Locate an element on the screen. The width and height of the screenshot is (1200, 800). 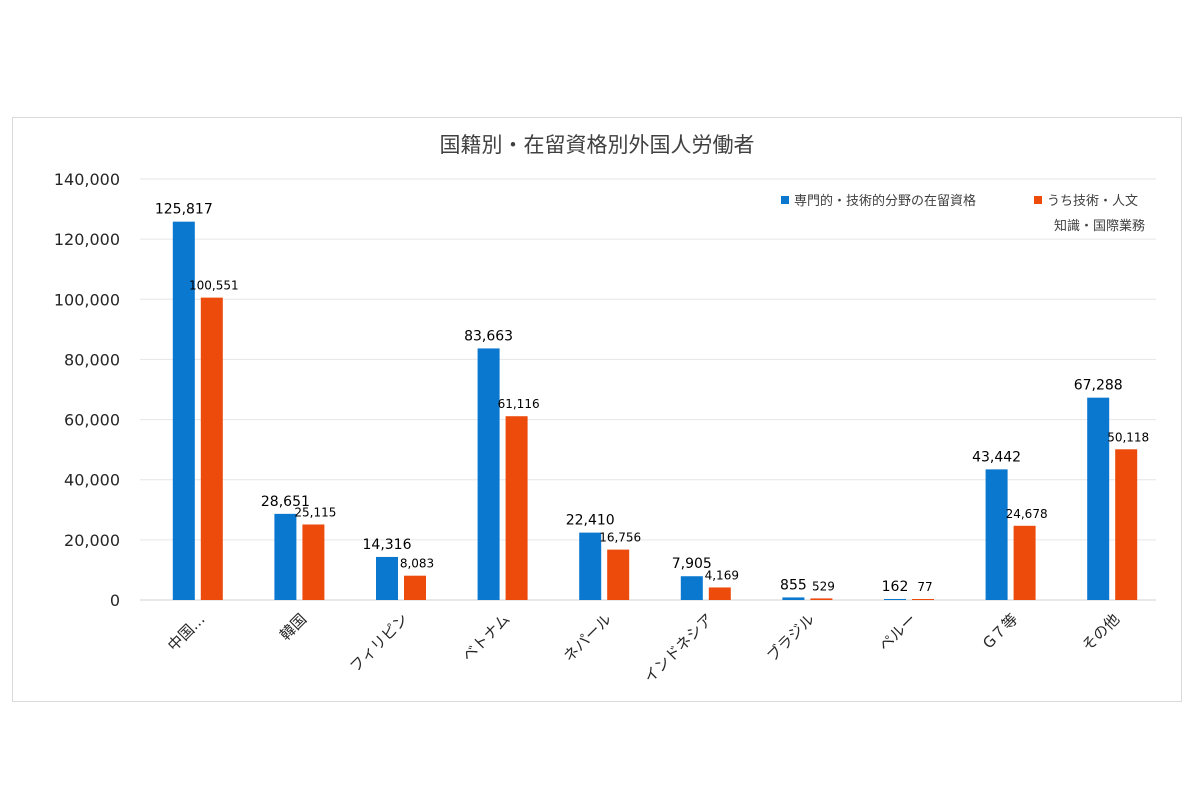
x-tick-label: G７等 is located at coordinates (1000, 631).